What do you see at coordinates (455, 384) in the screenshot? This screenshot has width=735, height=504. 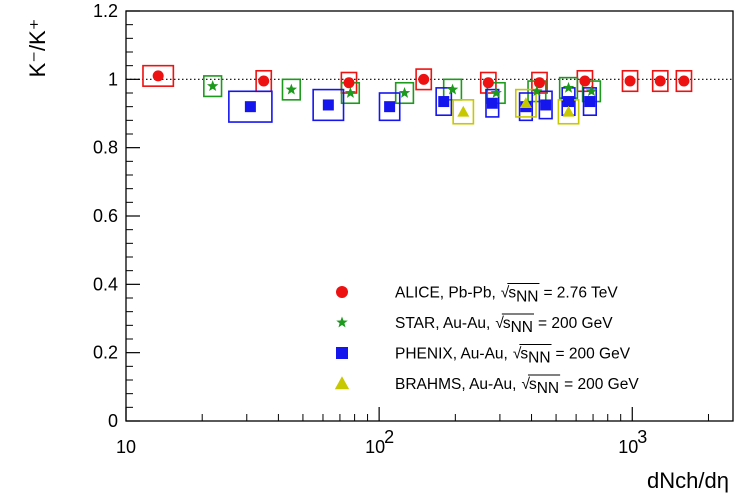 I see `legend-label: BRAHMS, Au-Au,` at bounding box center [455, 384].